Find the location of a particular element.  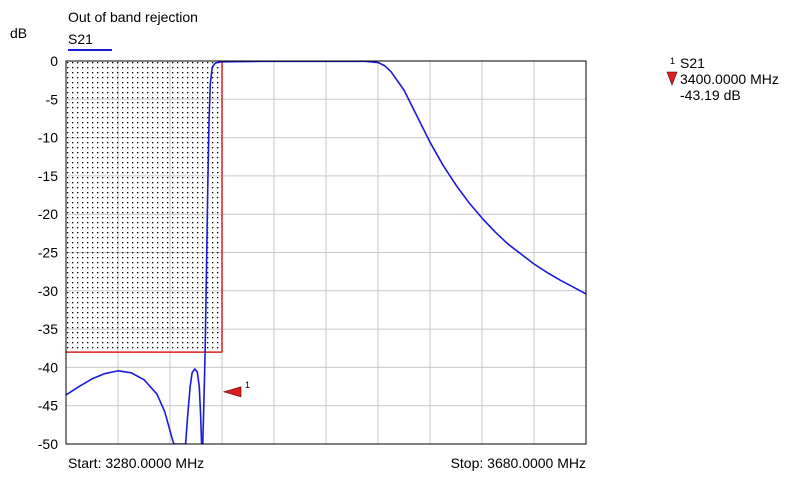

limit-mask is located at coordinates (144, 207).